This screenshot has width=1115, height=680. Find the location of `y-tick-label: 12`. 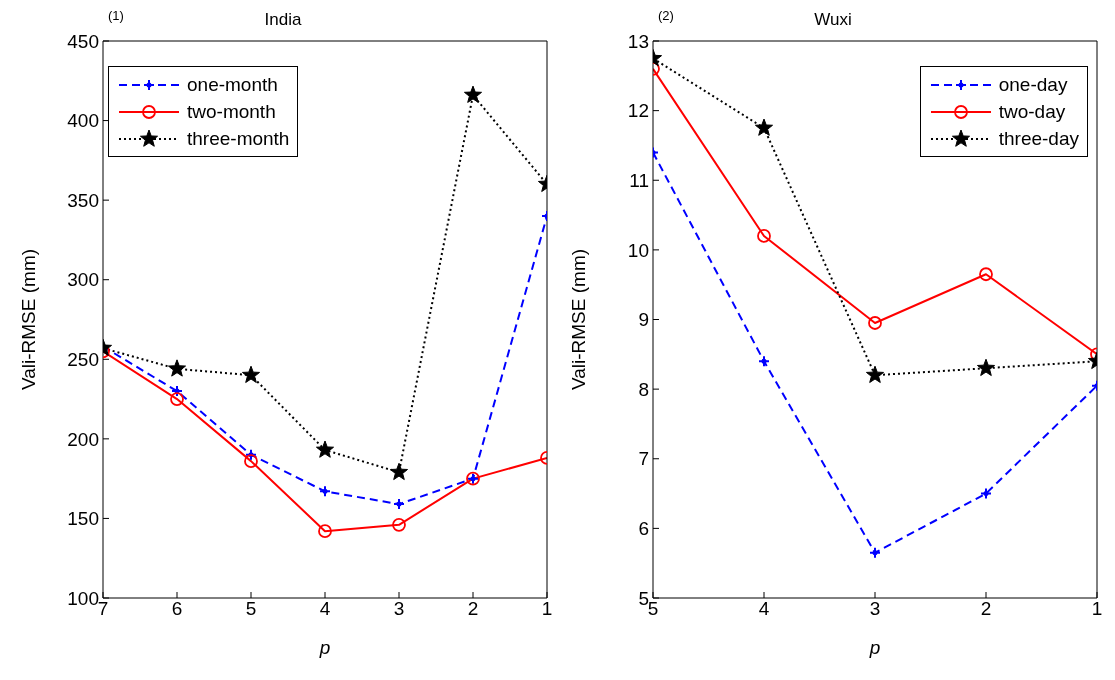

y-tick-label: 12 is located at coordinates (638, 111).